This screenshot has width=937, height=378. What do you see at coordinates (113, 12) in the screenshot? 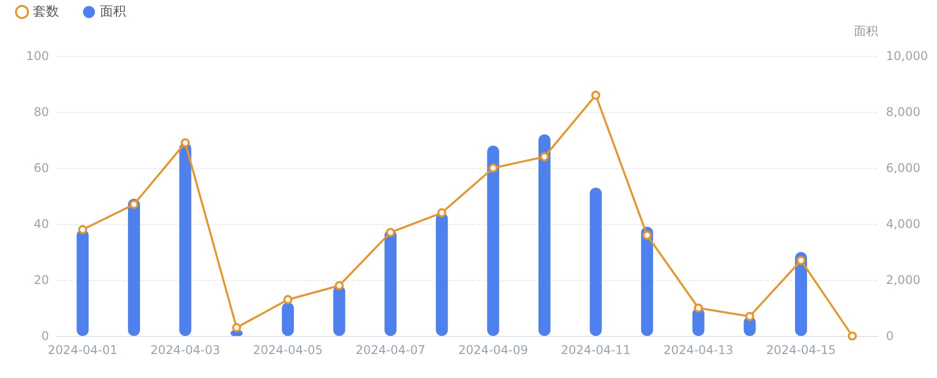
I see `legend-label: 面积` at bounding box center [113, 12].